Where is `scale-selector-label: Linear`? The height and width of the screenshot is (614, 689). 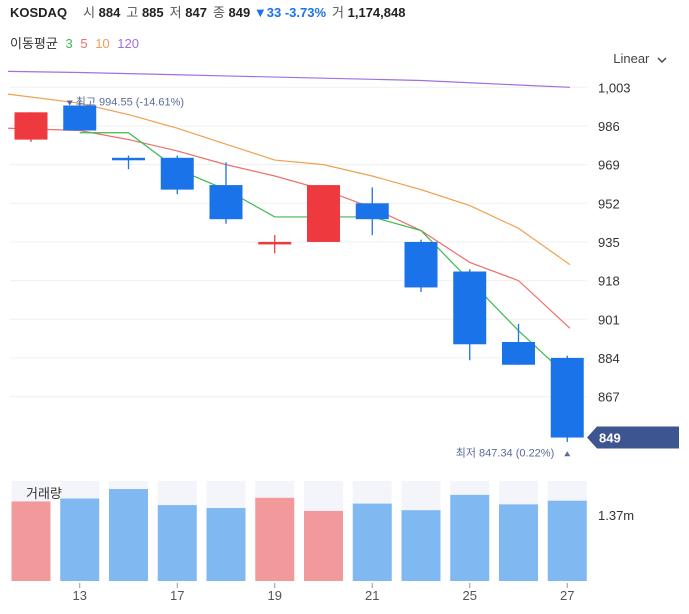 scale-selector-label: Linear is located at coordinates (631, 58).